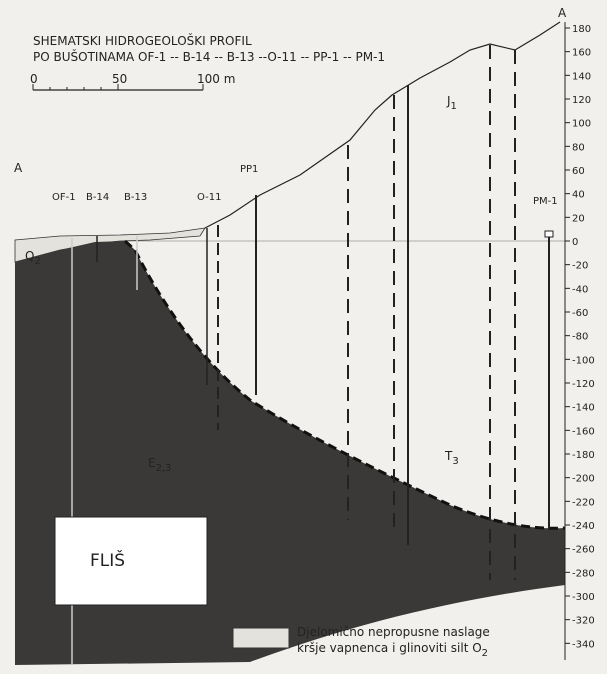  I want to click on unit-label: Q2, so click(33, 258).